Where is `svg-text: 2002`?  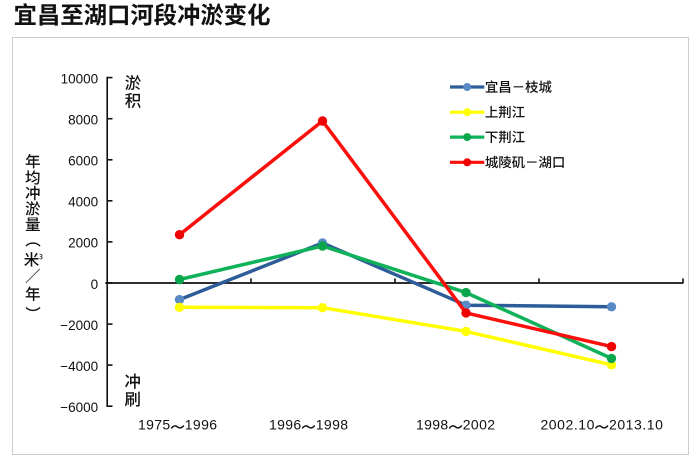 svg-text: 2002 is located at coordinates (479, 425).